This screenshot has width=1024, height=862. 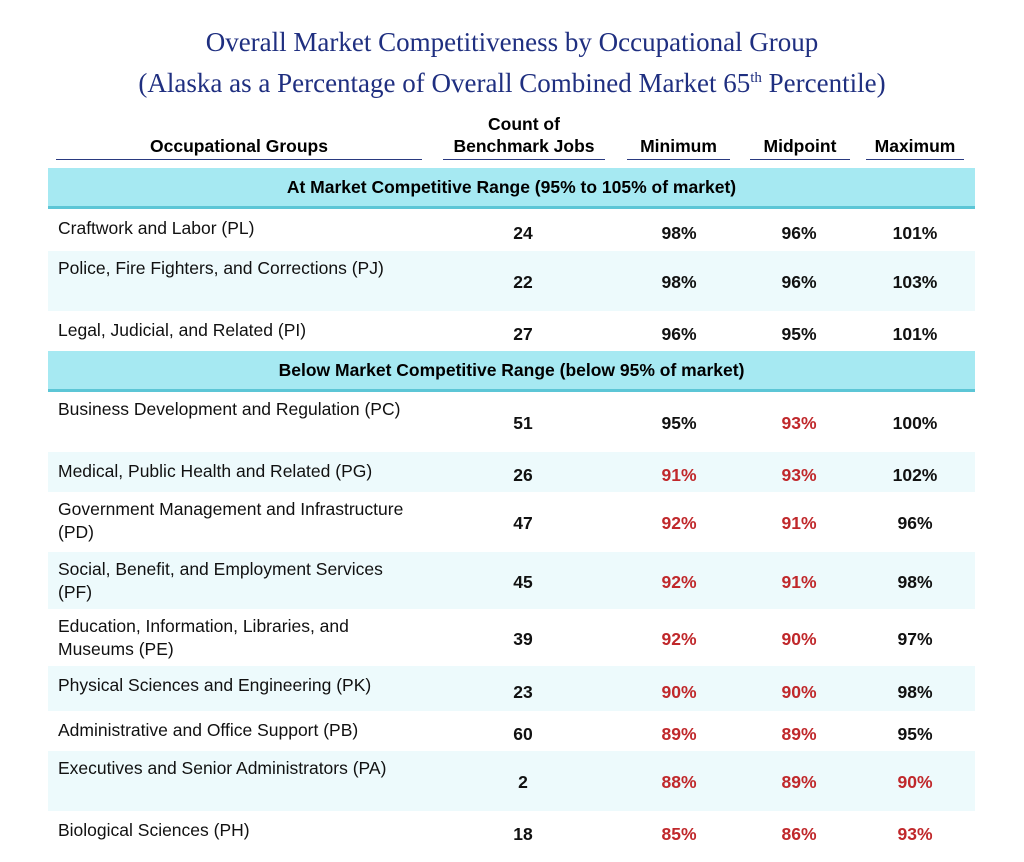 I want to click on occupational-group: Business Development and Regulation (PC), so click(x=229, y=409).